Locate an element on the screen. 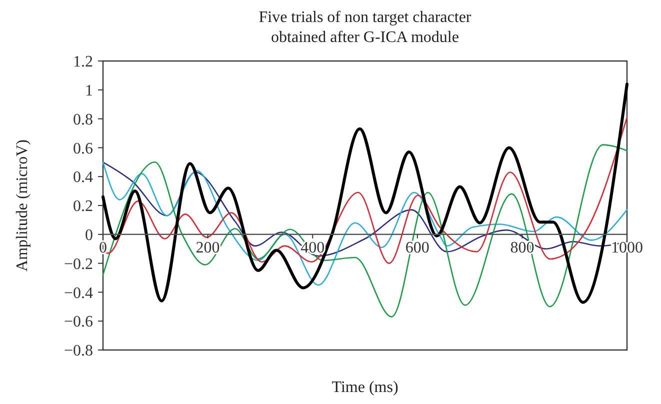 This screenshot has height=404, width=661. y-tick-label: 1 is located at coordinates (89, 91).